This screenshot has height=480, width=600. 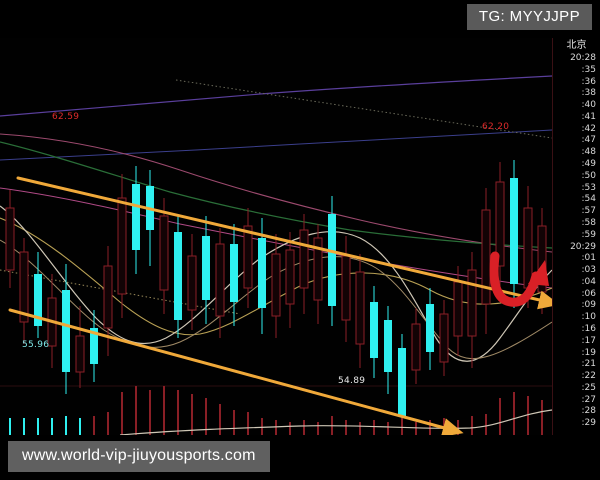 I want to click on time-axis-tick: :09, so click(x=588, y=305).